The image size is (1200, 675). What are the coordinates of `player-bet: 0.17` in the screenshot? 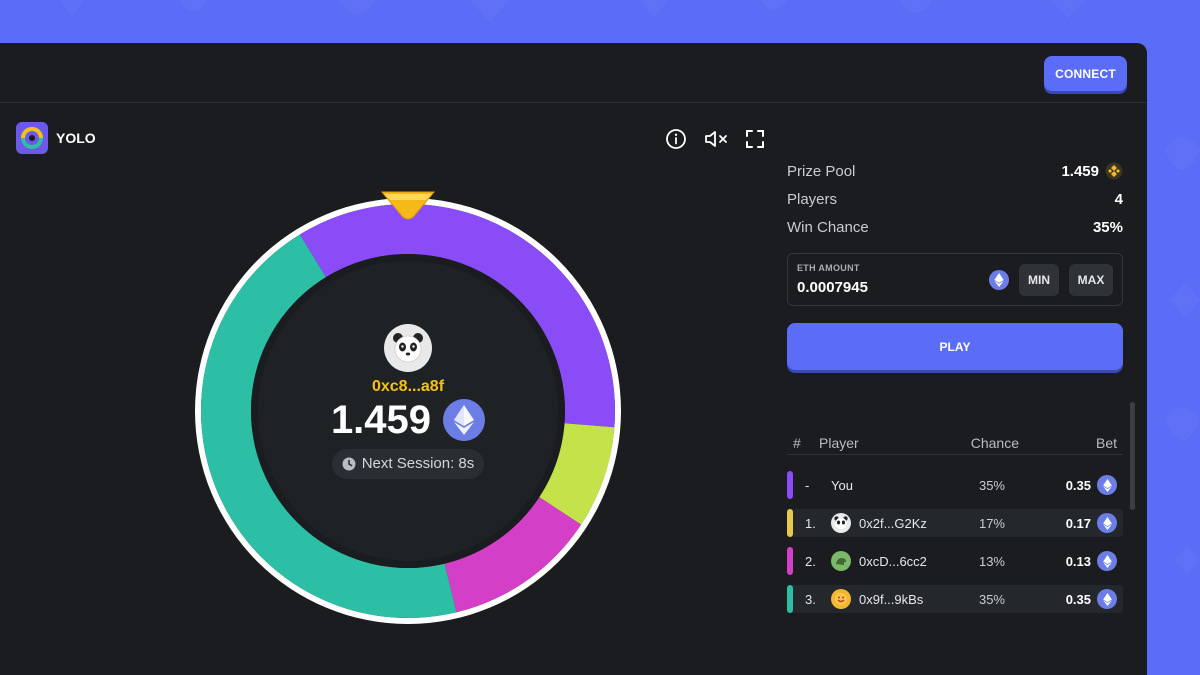 It's located at (1078, 523).